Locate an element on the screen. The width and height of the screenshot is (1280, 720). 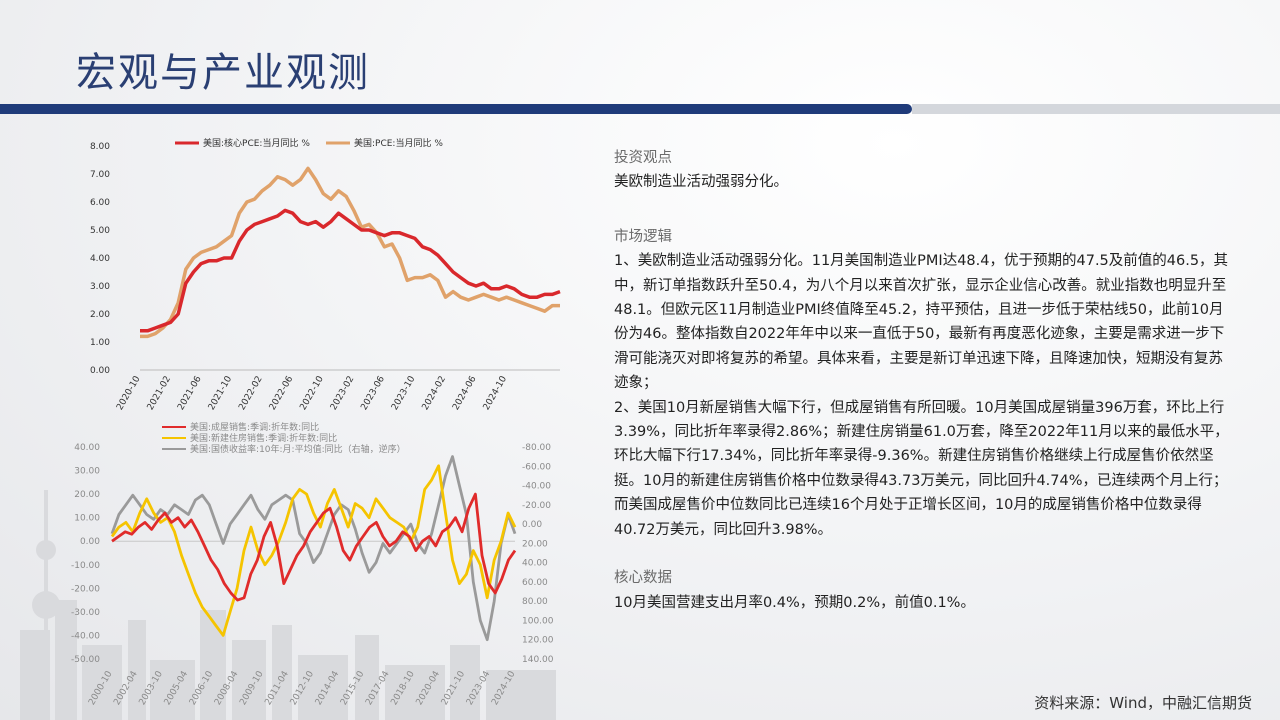
pce-x-tick: 2023-06 is located at coordinates (373, 393).